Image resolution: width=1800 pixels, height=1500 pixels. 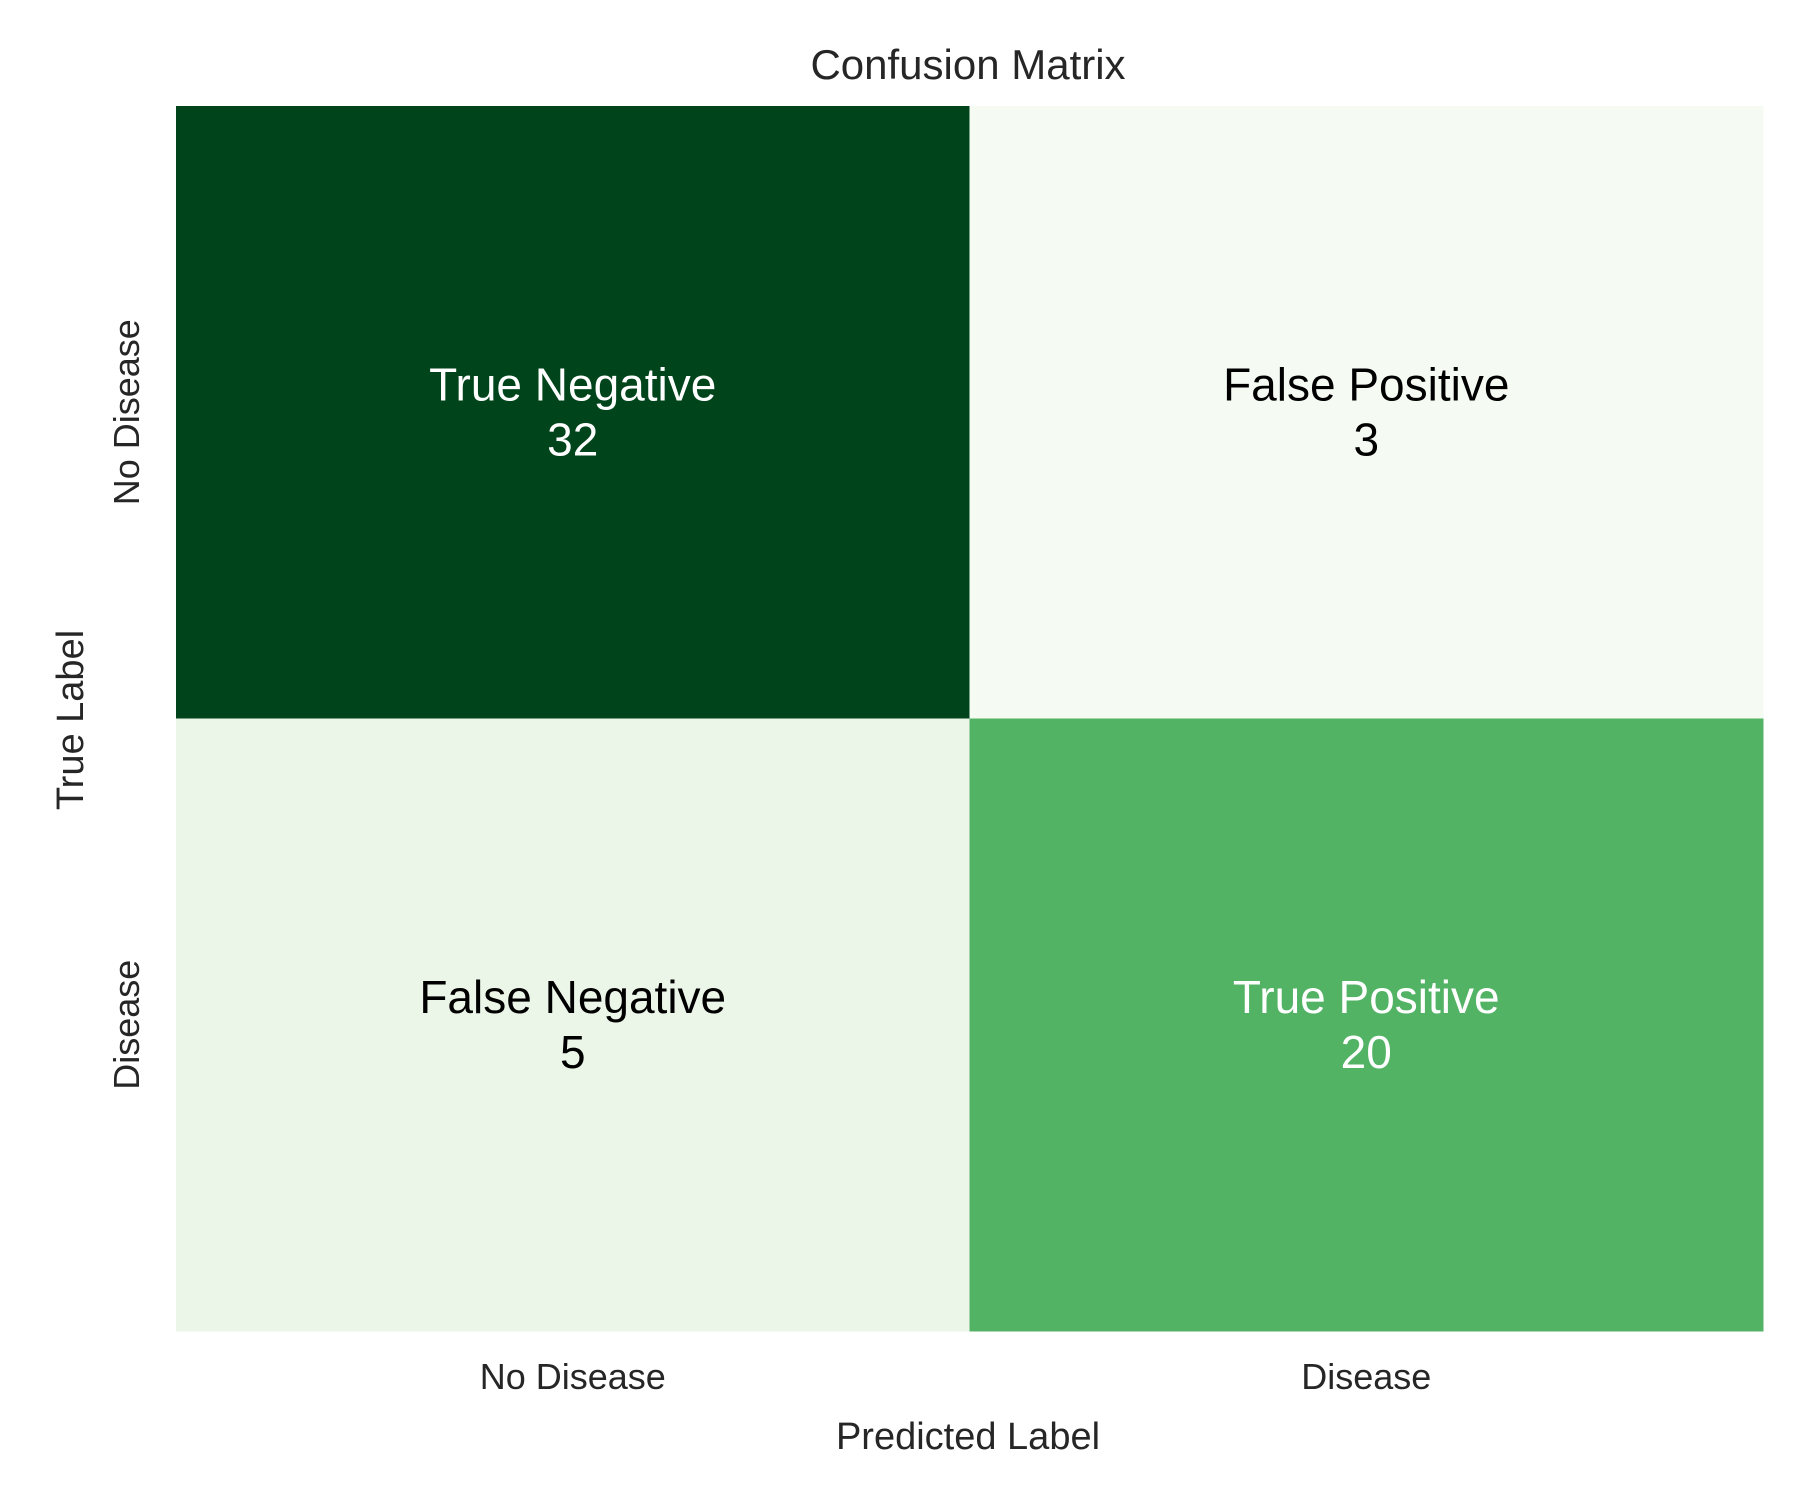 What do you see at coordinates (126, 704) in the screenshot?
I see `y-axis-ticks: No Disease Disease` at bounding box center [126, 704].